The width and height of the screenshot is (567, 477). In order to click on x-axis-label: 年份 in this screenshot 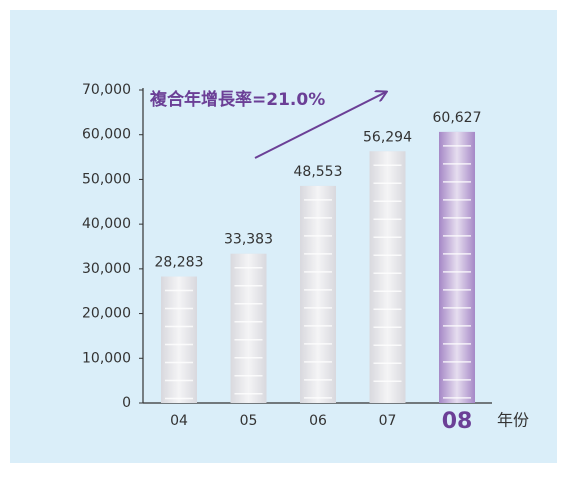, I will do `click(513, 420)`.